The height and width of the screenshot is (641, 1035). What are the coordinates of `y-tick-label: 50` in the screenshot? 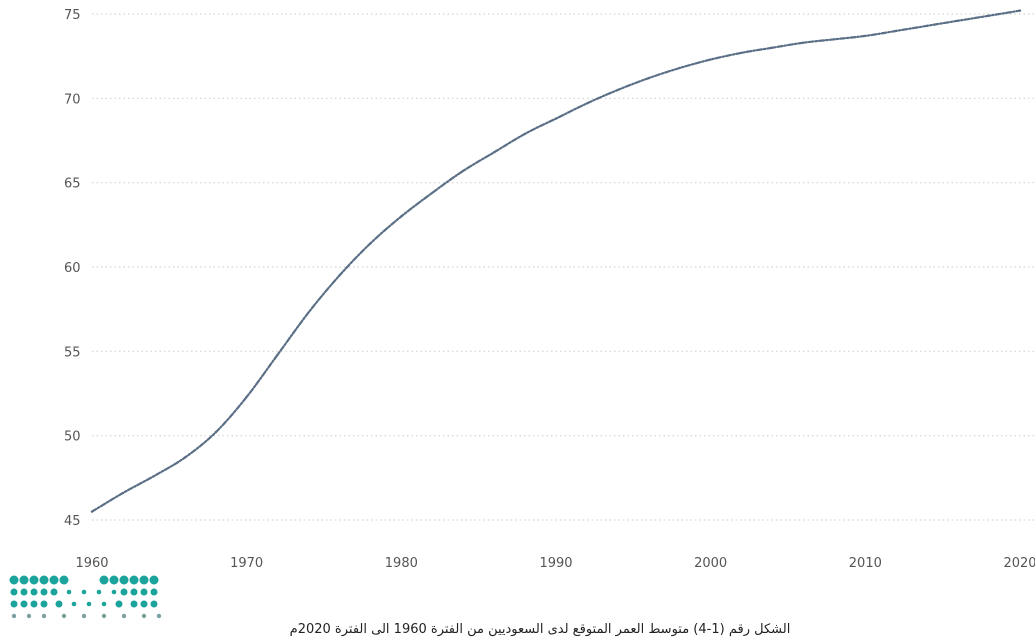 It's located at (72, 437).